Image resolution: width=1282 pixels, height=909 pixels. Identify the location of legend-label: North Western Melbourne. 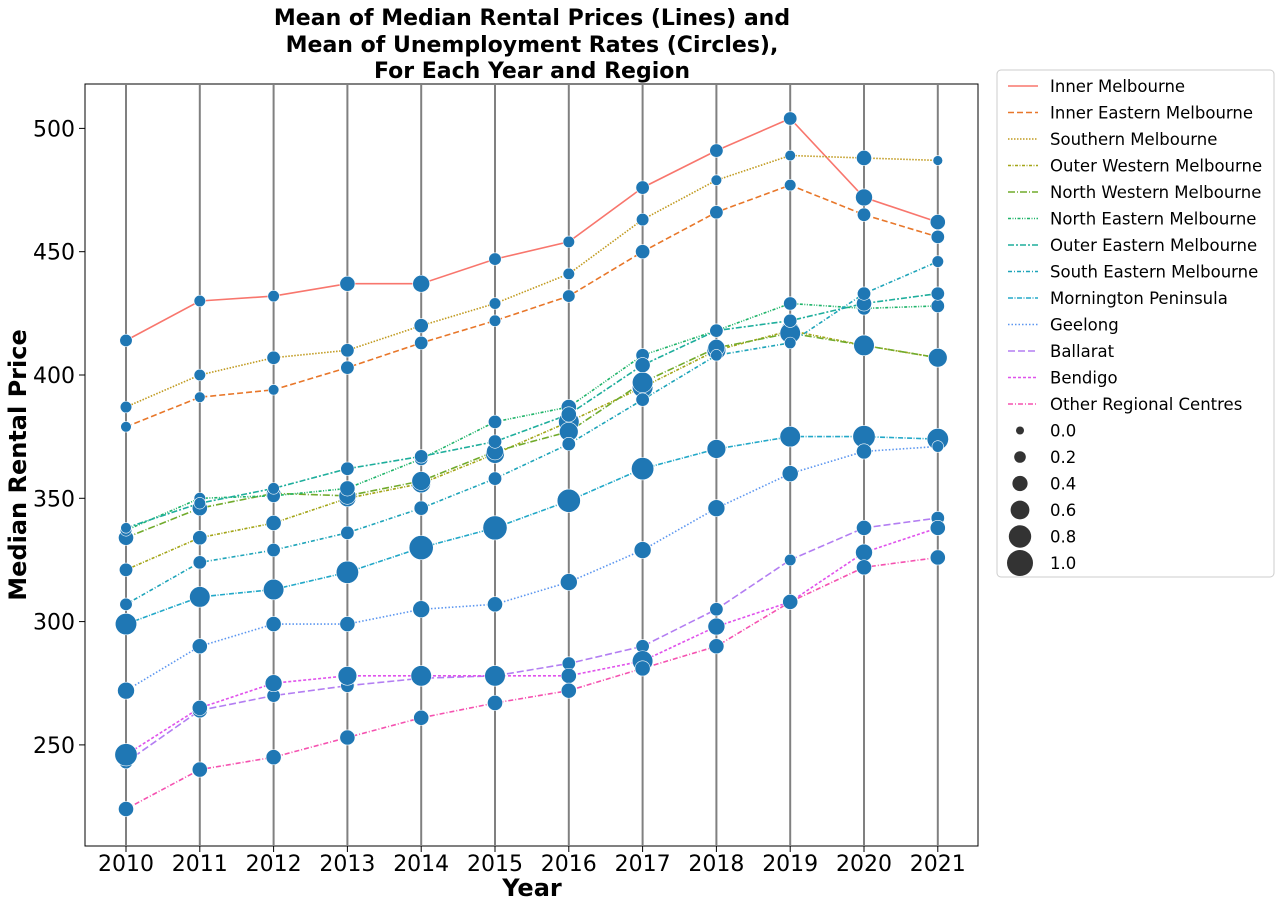
(1155, 192).